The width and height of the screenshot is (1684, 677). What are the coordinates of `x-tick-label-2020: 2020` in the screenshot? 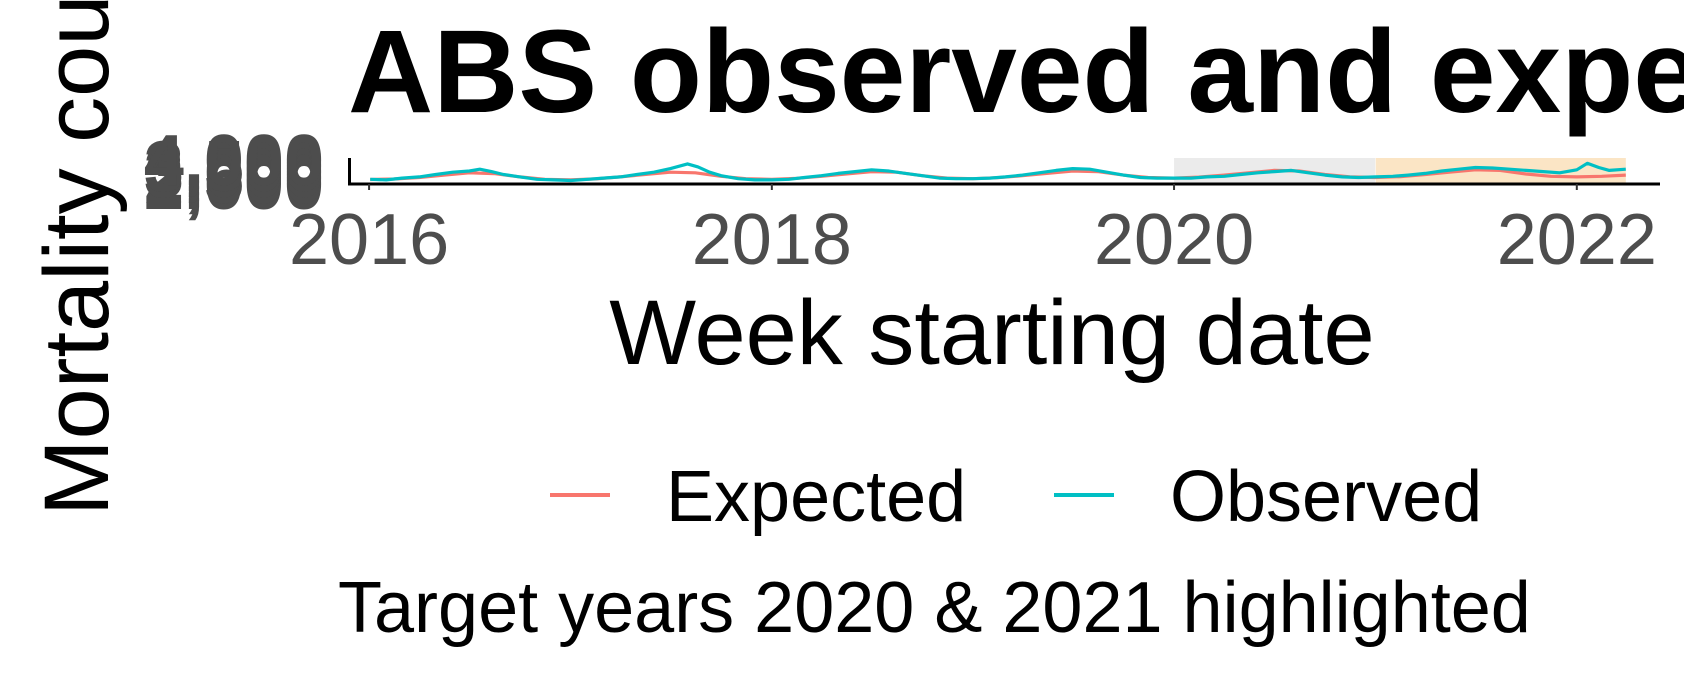 It's located at (1174, 240).